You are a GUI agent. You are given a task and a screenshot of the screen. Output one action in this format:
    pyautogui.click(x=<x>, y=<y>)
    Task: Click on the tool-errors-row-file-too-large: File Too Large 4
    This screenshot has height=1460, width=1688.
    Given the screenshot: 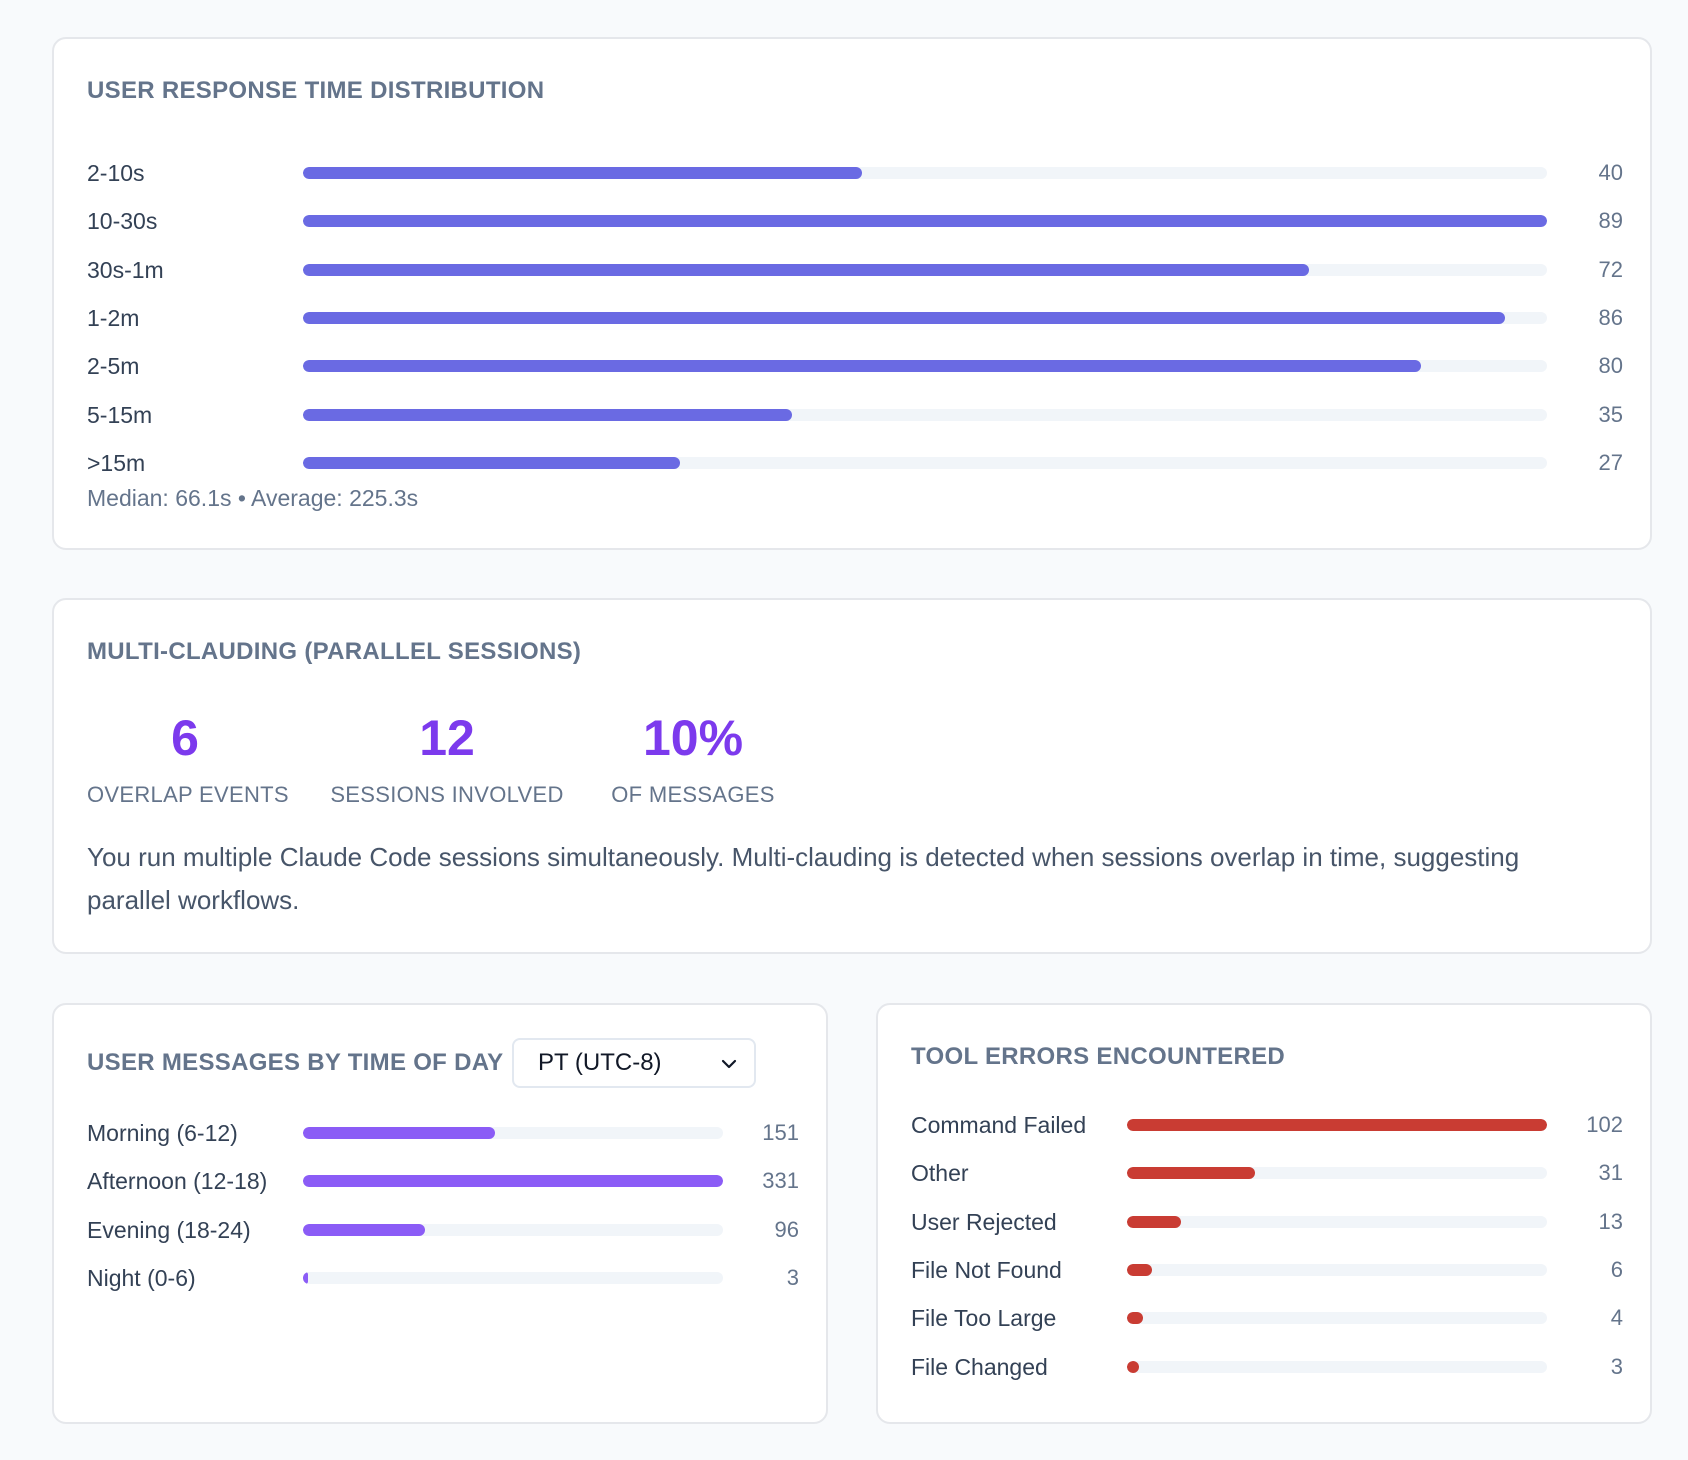 What is the action you would take?
    pyautogui.click(x=1267, y=1318)
    